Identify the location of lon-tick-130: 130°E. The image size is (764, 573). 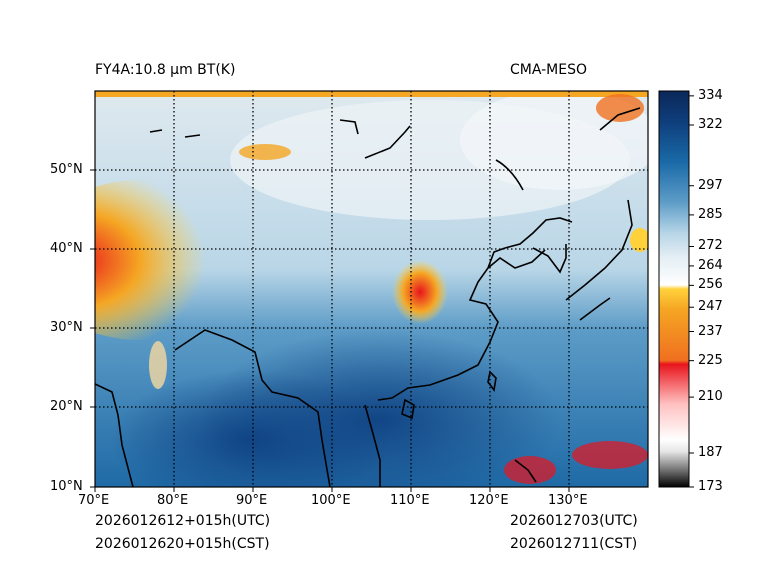
(568, 500).